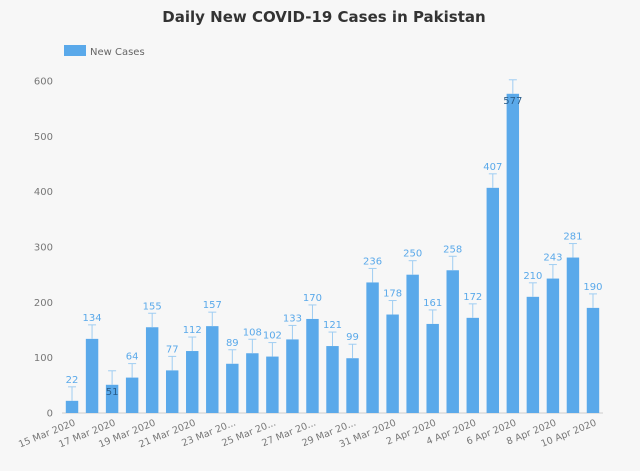  What do you see at coordinates (172, 349) in the screenshot?
I see `data-label: 77` at bounding box center [172, 349].